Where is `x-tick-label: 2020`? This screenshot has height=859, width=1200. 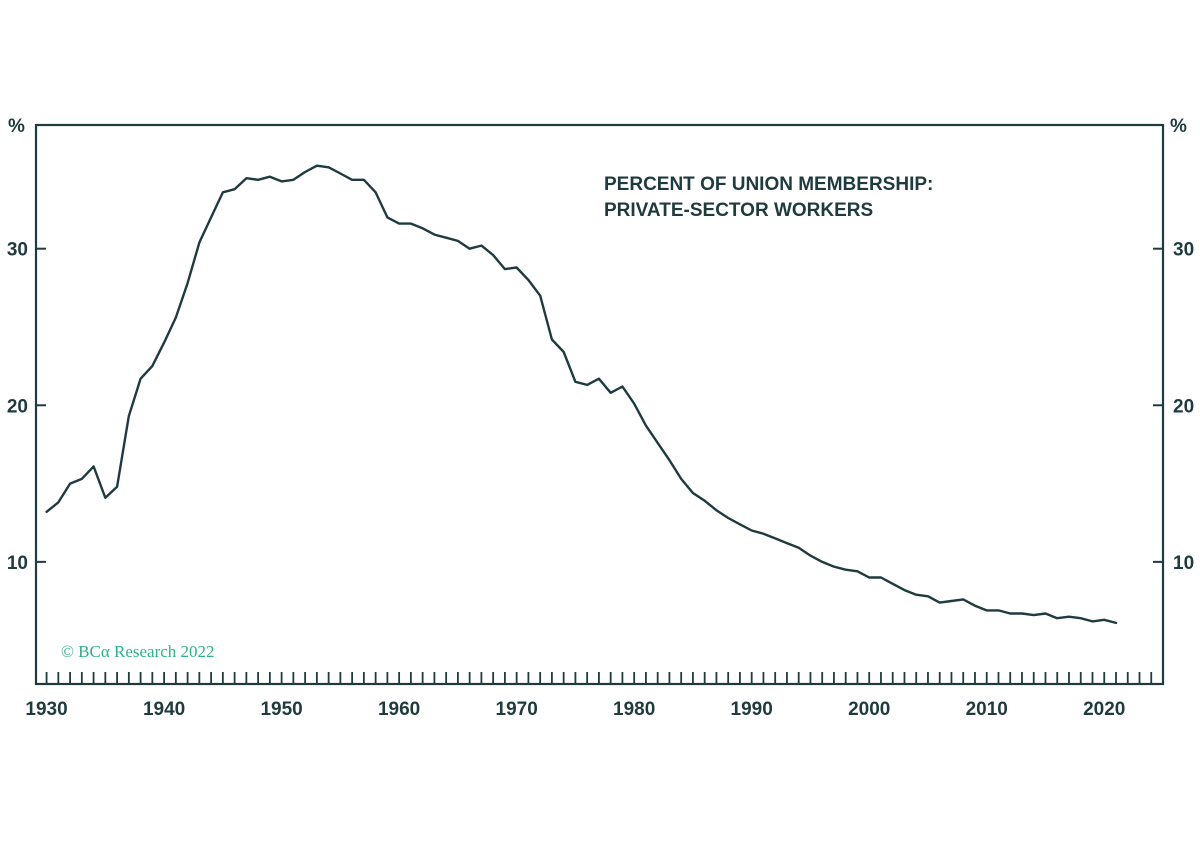 x-tick-label: 2020 is located at coordinates (1104, 709).